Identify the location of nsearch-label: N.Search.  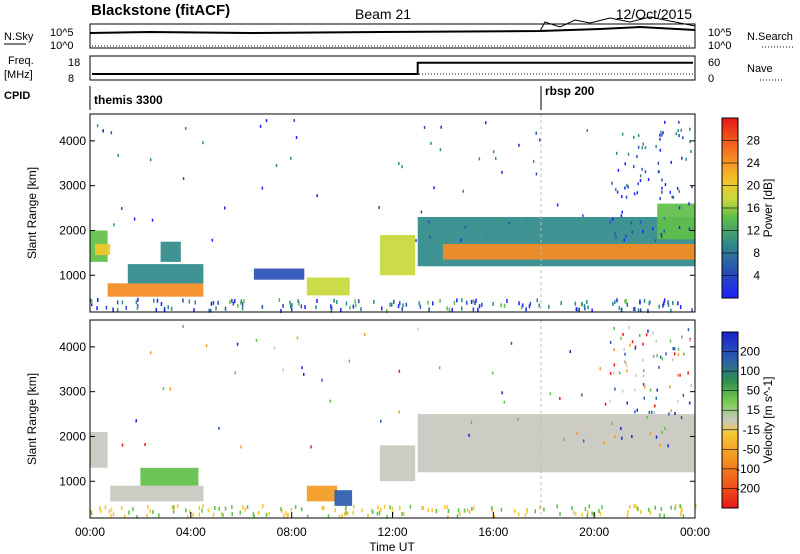
(770, 37).